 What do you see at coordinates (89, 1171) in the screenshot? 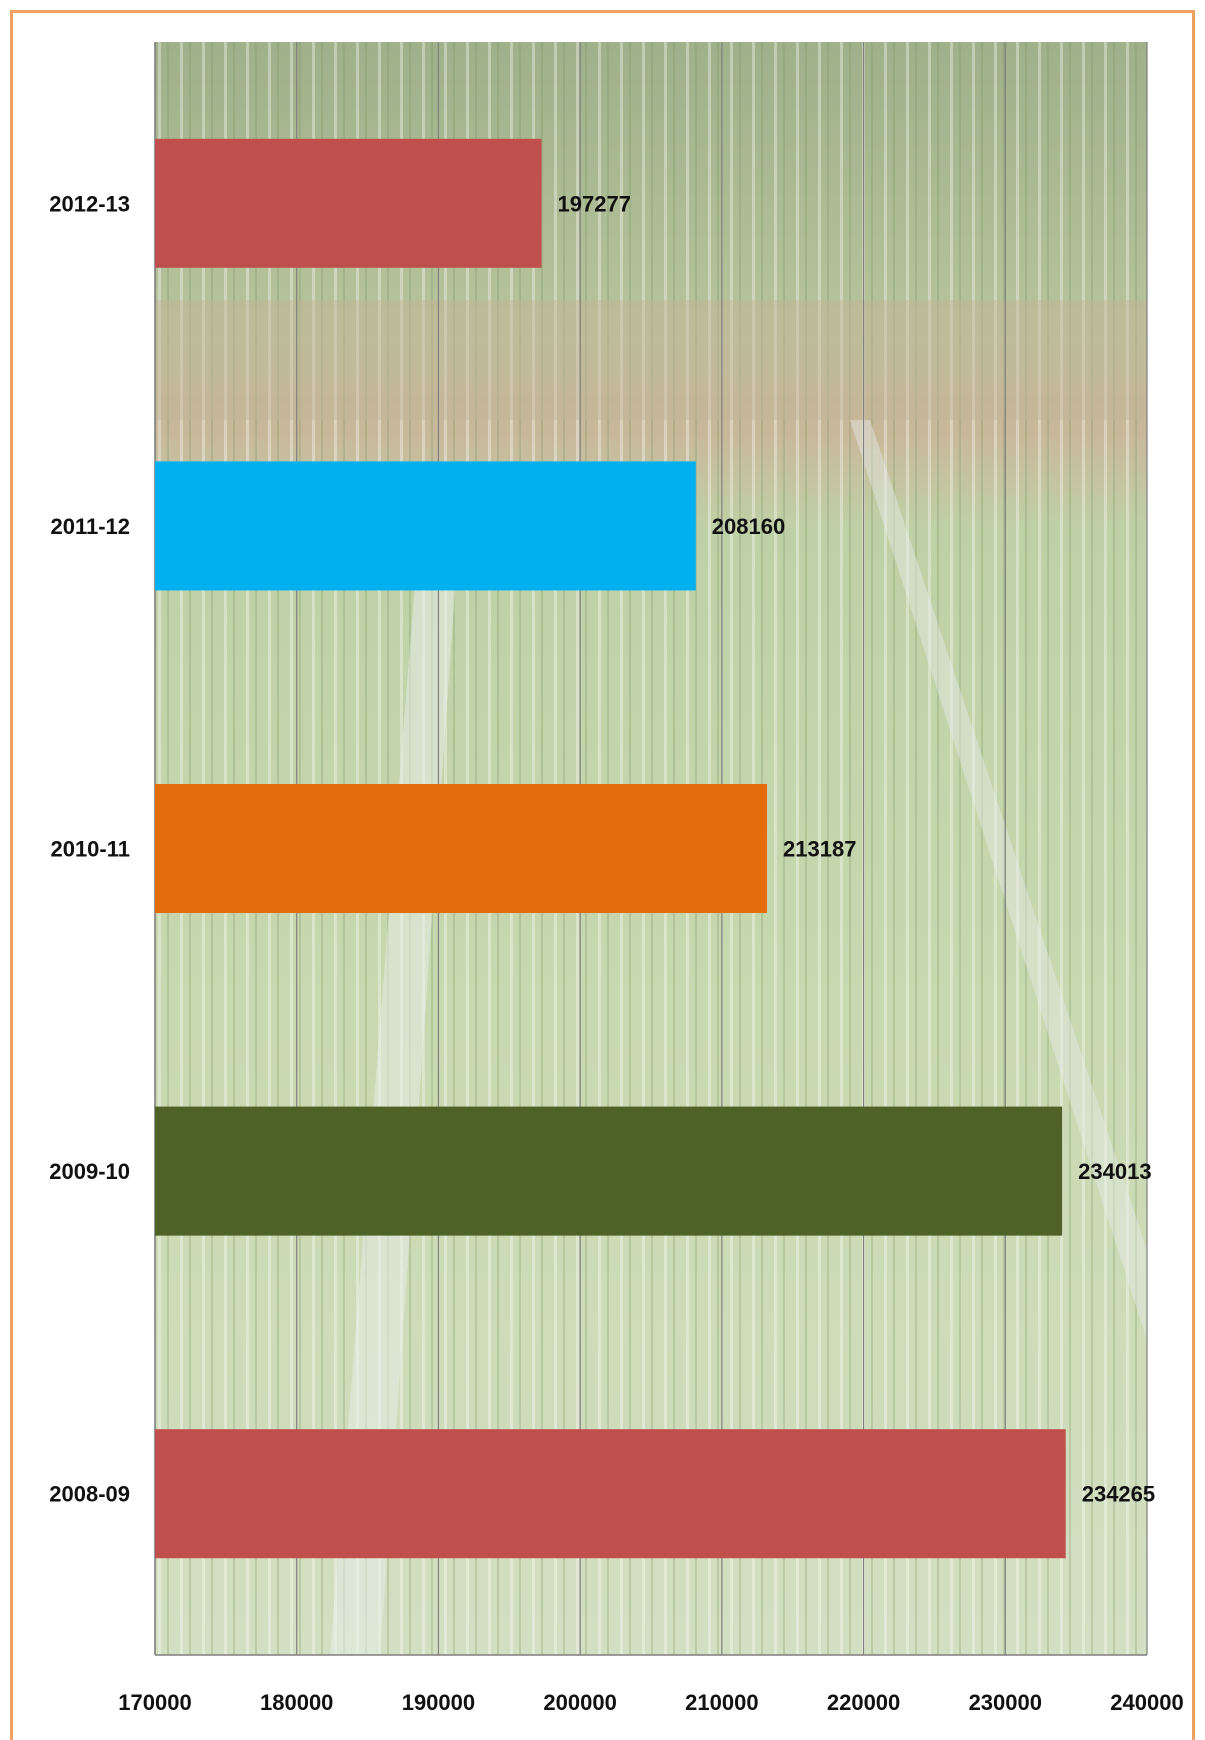
I see `category-label: 2009-10` at bounding box center [89, 1171].